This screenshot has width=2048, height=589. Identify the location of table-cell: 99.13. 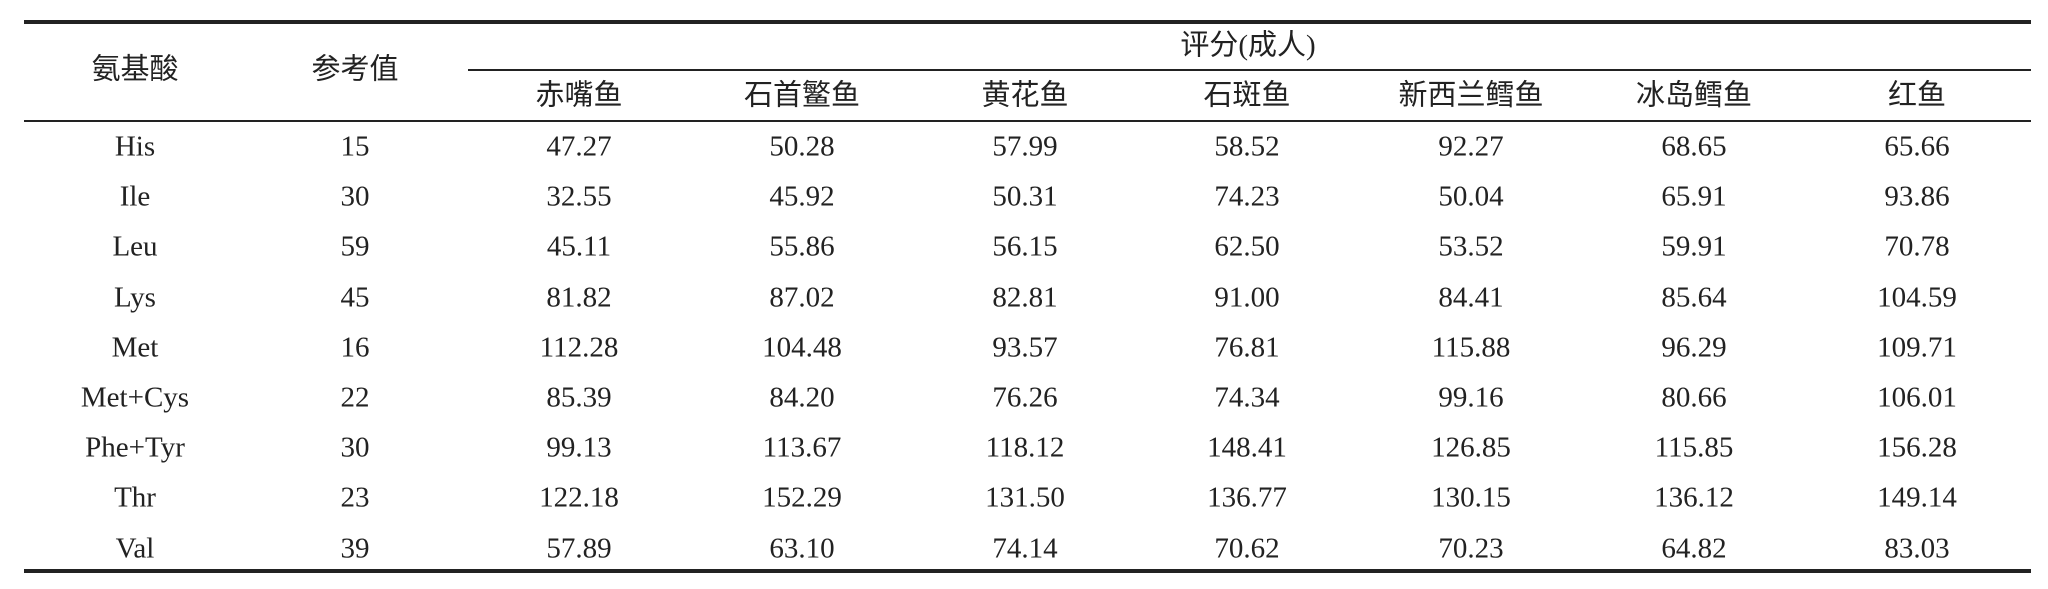
(579, 447).